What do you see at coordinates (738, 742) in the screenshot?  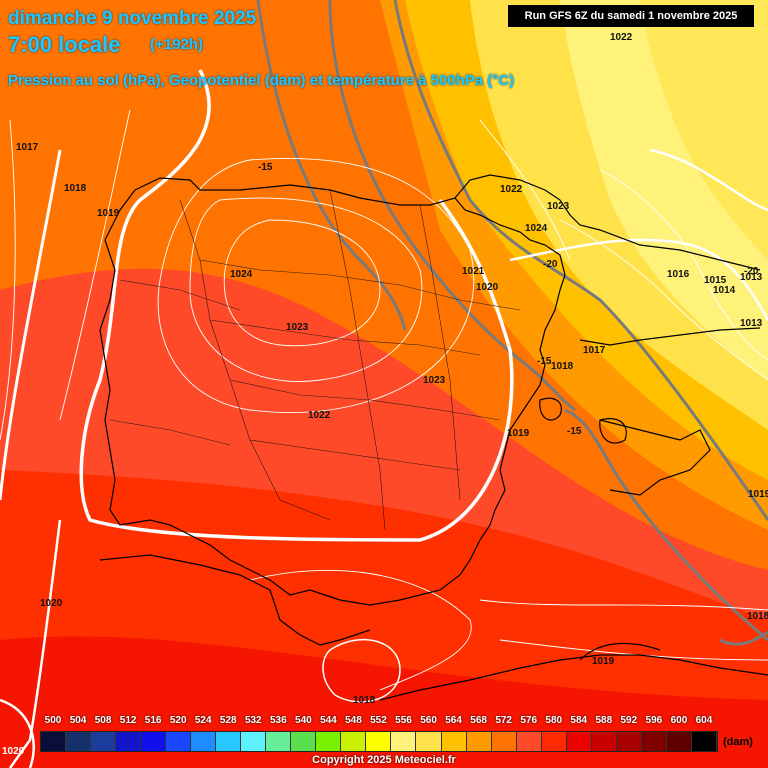 I see `legend-unit: (dam)` at bounding box center [738, 742].